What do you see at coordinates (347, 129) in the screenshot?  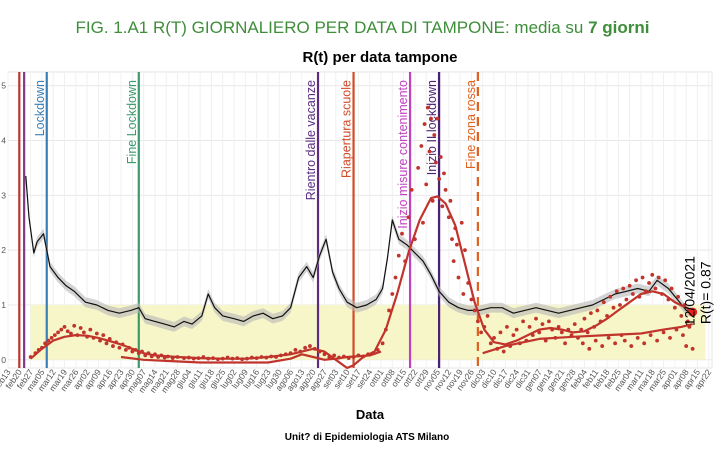 I see `event-label: Riapertura scuole` at bounding box center [347, 129].